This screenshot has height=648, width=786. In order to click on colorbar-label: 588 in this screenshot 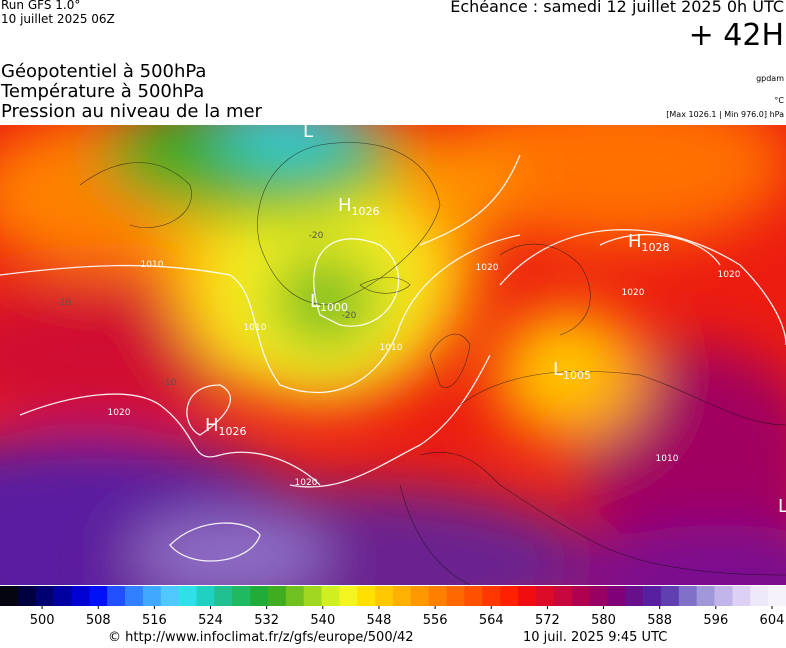, I will do `click(659, 620)`.